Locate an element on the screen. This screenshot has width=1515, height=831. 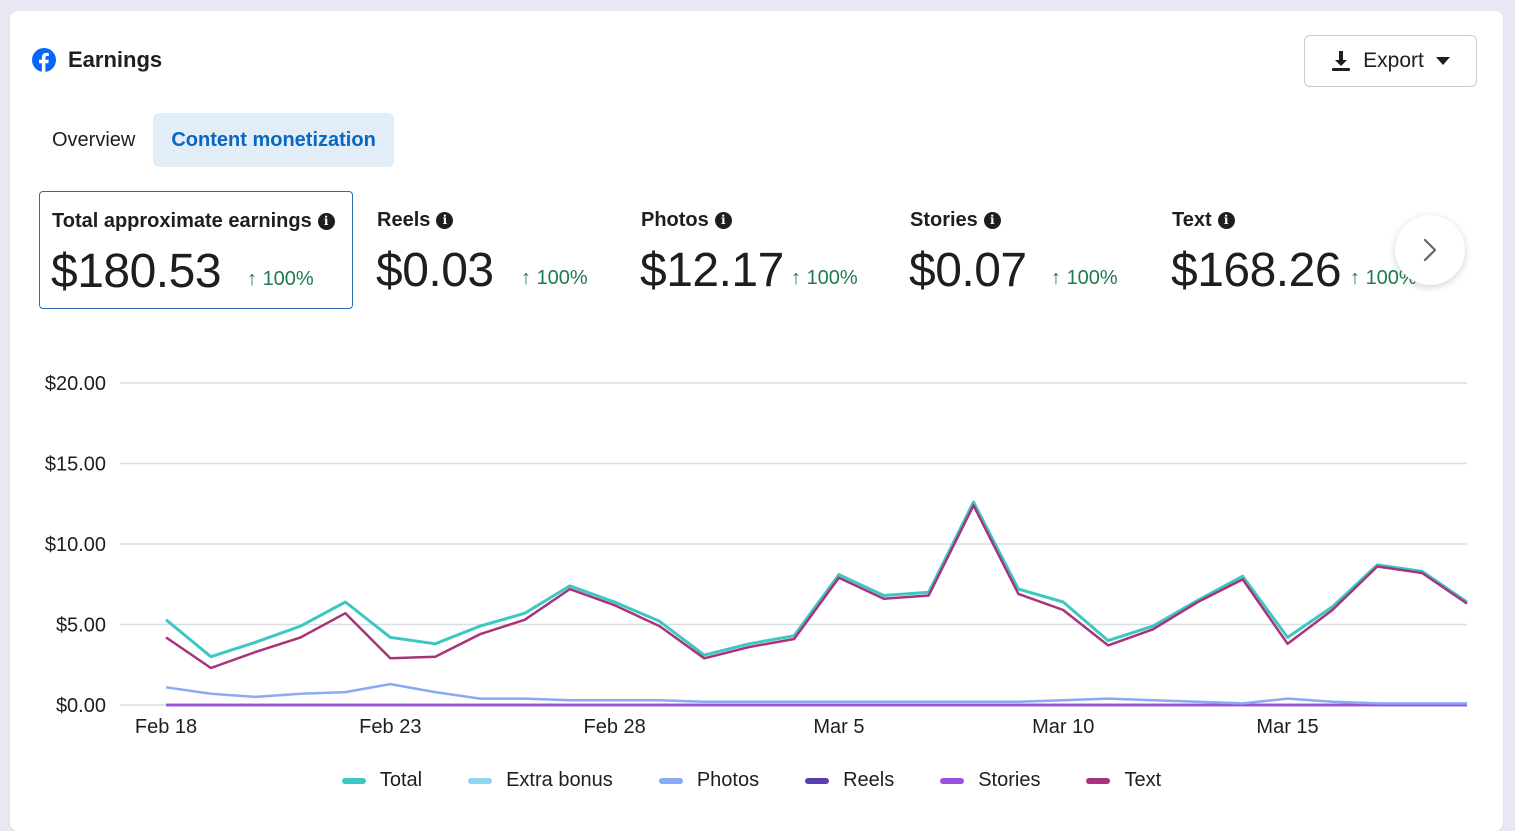
chevron-right-icon is located at coordinates (1430, 250).